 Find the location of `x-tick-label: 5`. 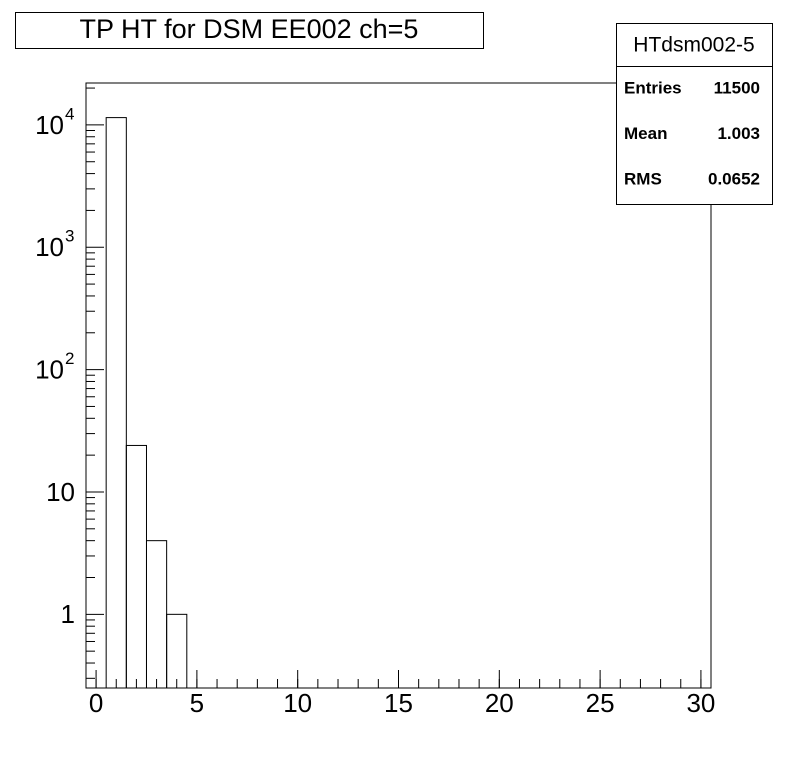

x-tick-label: 5 is located at coordinates (197, 703).